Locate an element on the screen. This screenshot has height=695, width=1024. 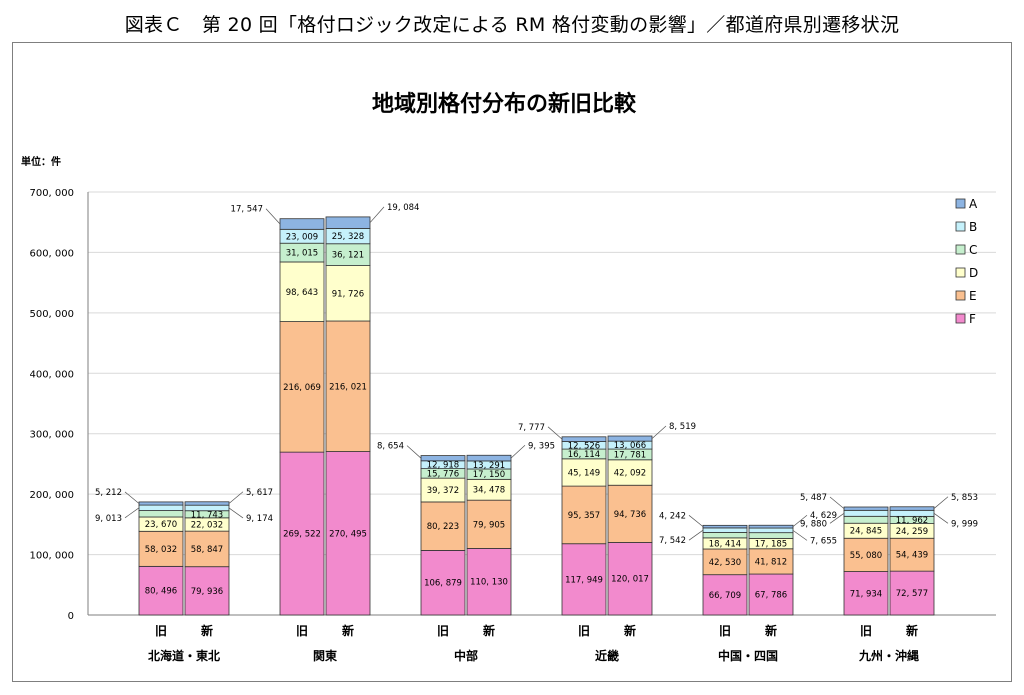
segment-label-c: 17, 150 is located at coordinates (489, 475).